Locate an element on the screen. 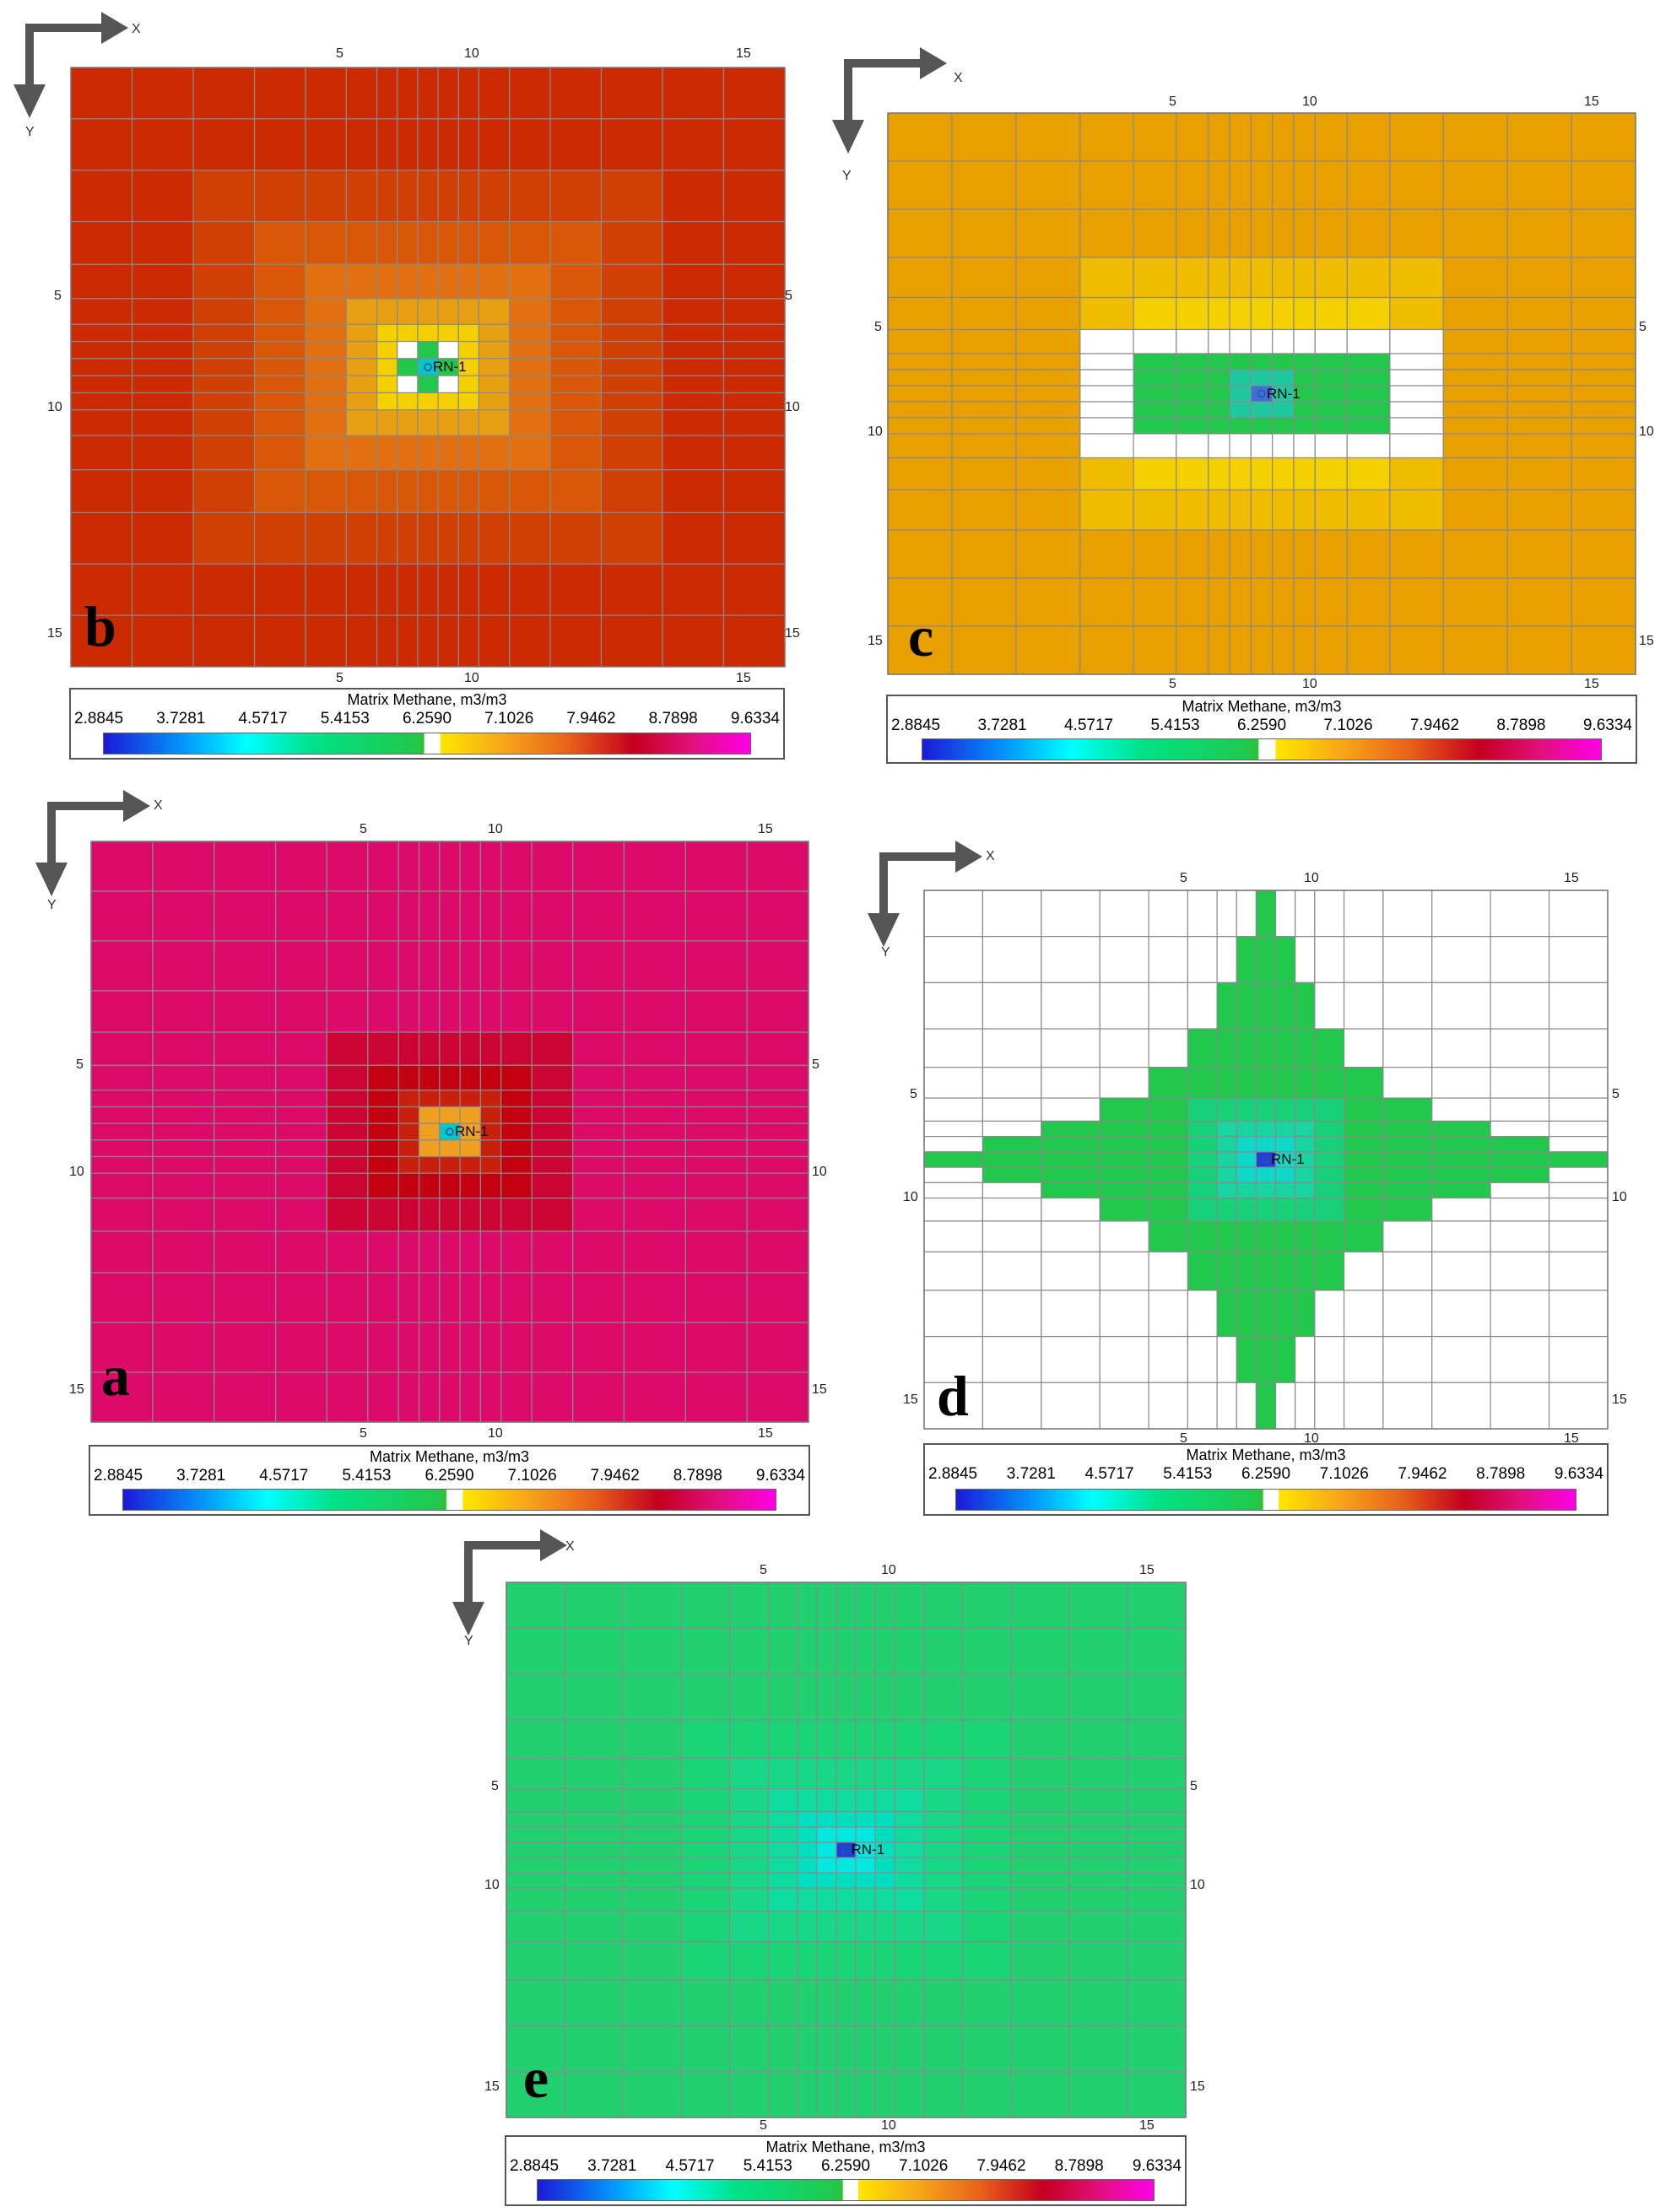  panel-letter-c: c is located at coordinates (921, 636).